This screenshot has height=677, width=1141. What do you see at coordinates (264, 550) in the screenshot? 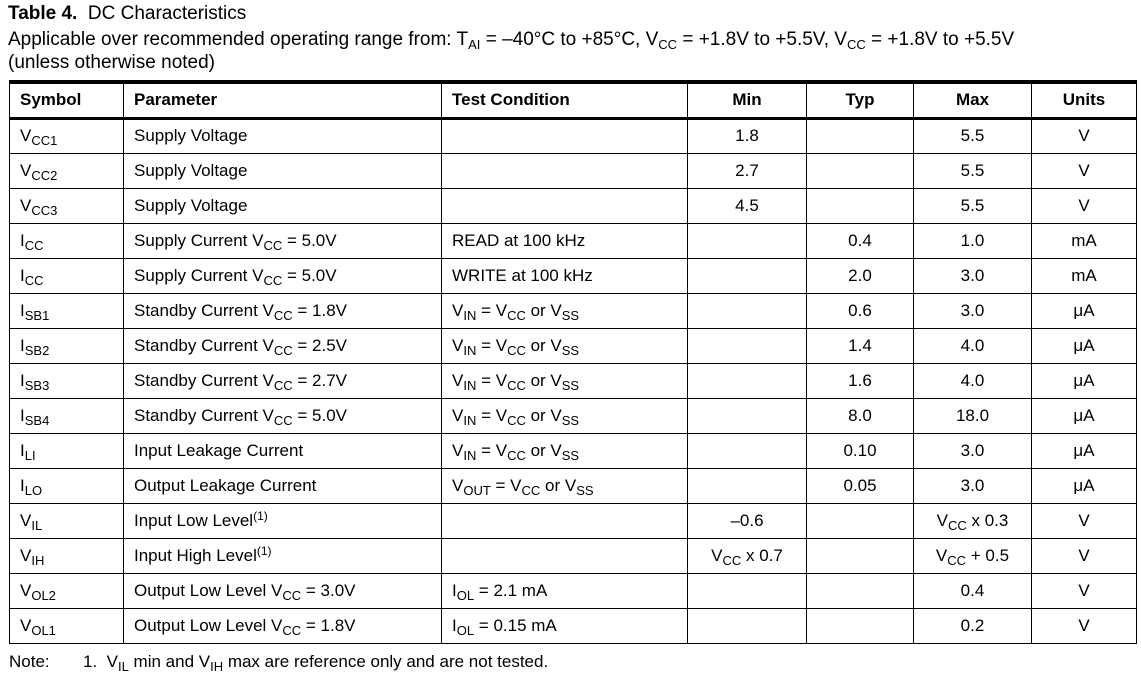
I see `parameter-footnote: (1)` at bounding box center [264, 550].